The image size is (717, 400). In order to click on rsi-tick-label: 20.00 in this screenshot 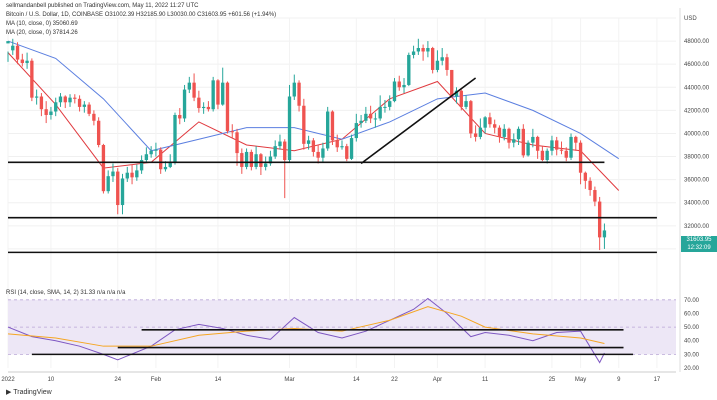, I will do `click(692, 369)`.